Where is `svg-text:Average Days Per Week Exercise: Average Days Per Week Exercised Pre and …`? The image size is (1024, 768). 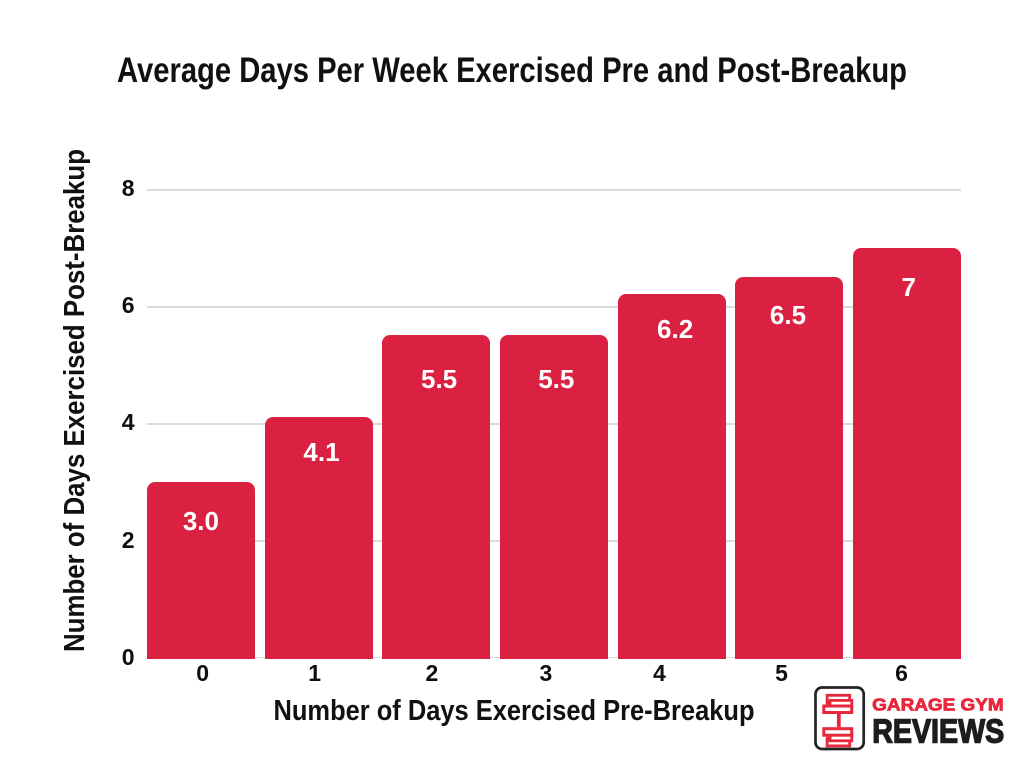 svg-text:Average Days Per Week Exercise: Average Days Per Week Exercised Pre and … is located at coordinates (512, 70).